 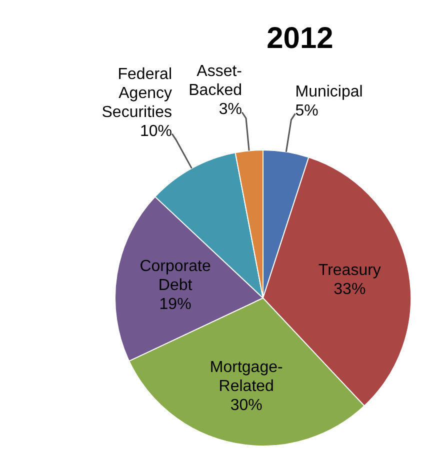 I want to click on data-label: 19%, so click(x=175, y=305).